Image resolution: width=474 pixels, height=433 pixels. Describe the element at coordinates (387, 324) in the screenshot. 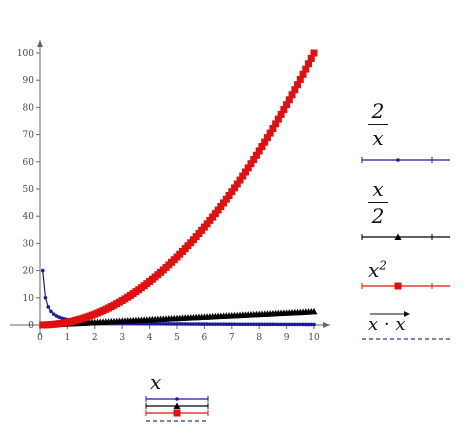

I see `legend-xdotx-expr: x · x` at that location.